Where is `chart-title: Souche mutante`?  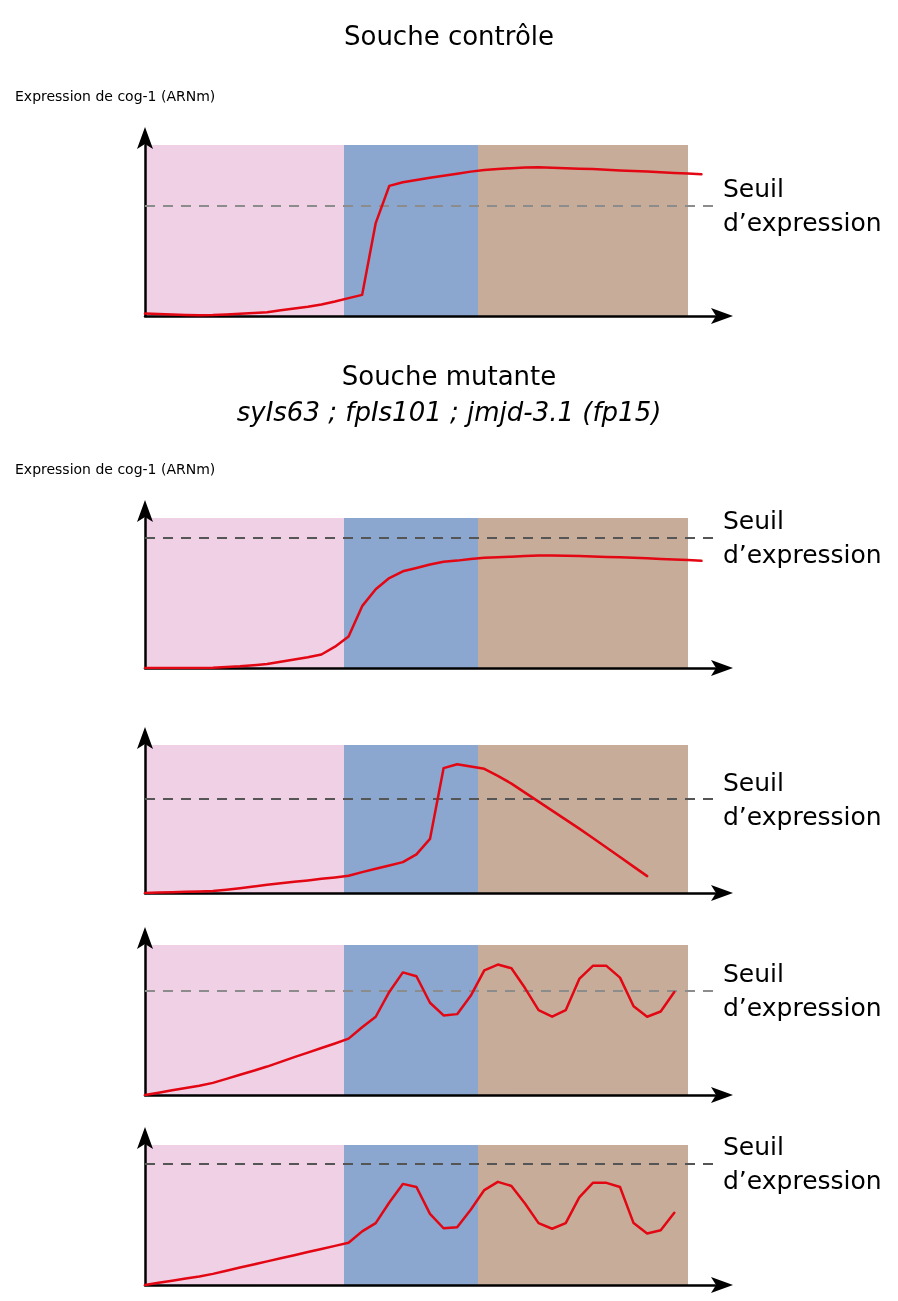
chart-title: Souche mutante is located at coordinates (449, 376).